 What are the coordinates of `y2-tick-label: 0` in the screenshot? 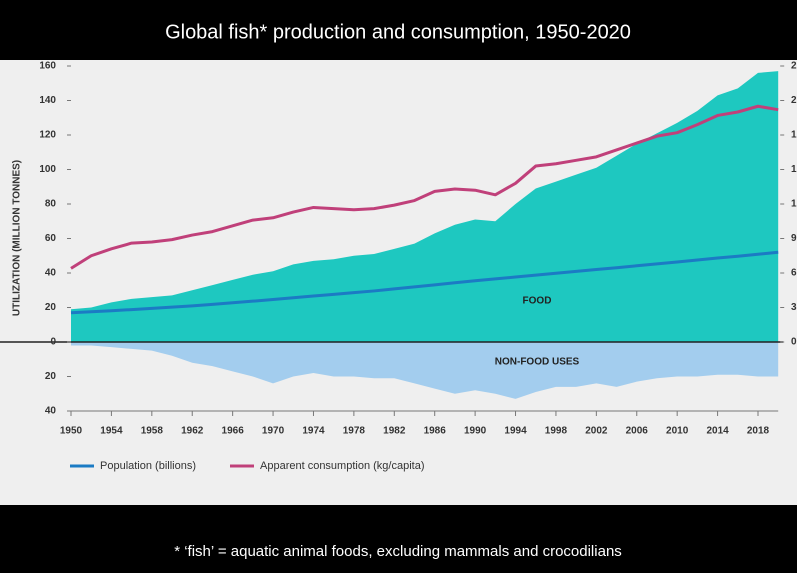 It's located at (794, 342).